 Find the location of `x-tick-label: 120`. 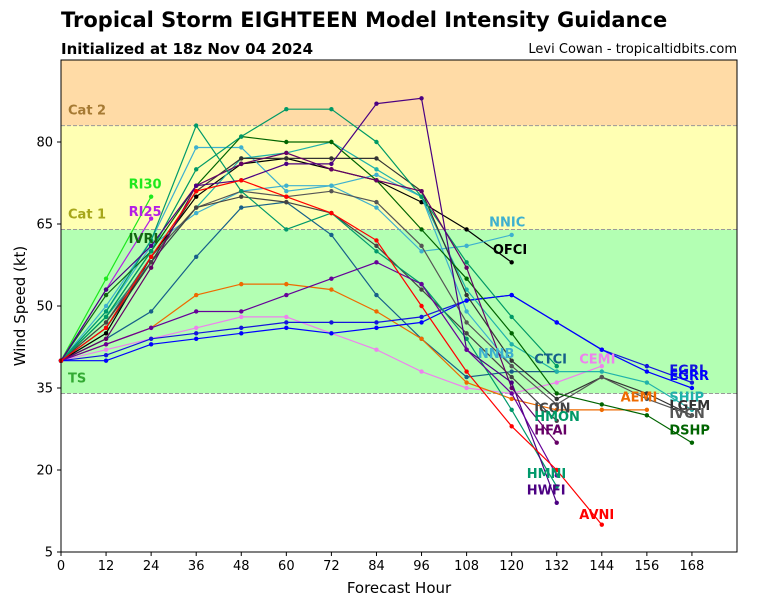

x-tick-label: 120 is located at coordinates (511, 566).